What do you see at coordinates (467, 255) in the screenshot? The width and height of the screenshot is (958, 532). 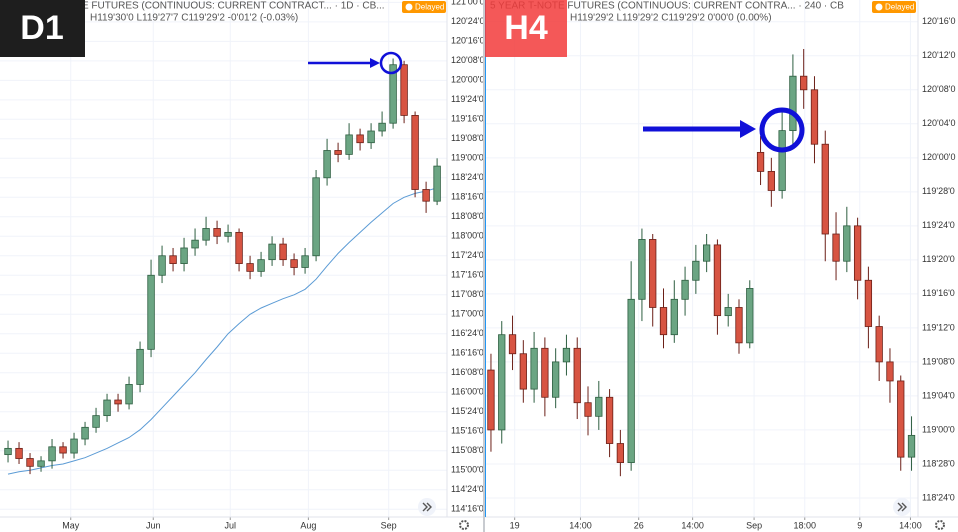 I see `y-tick-label: 117'24'0` at bounding box center [467, 255].